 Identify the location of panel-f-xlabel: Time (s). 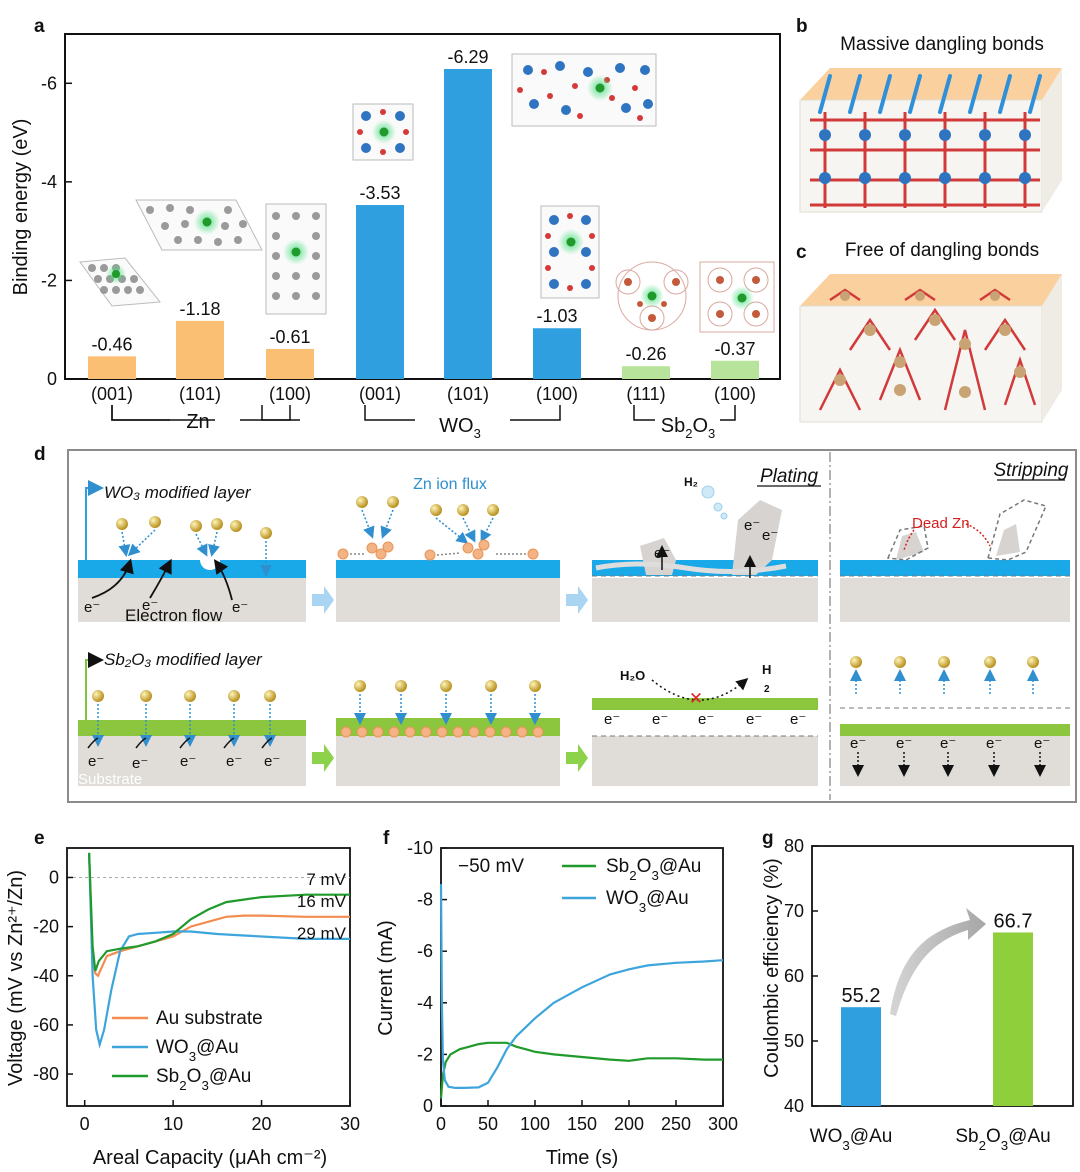
(582, 1158).